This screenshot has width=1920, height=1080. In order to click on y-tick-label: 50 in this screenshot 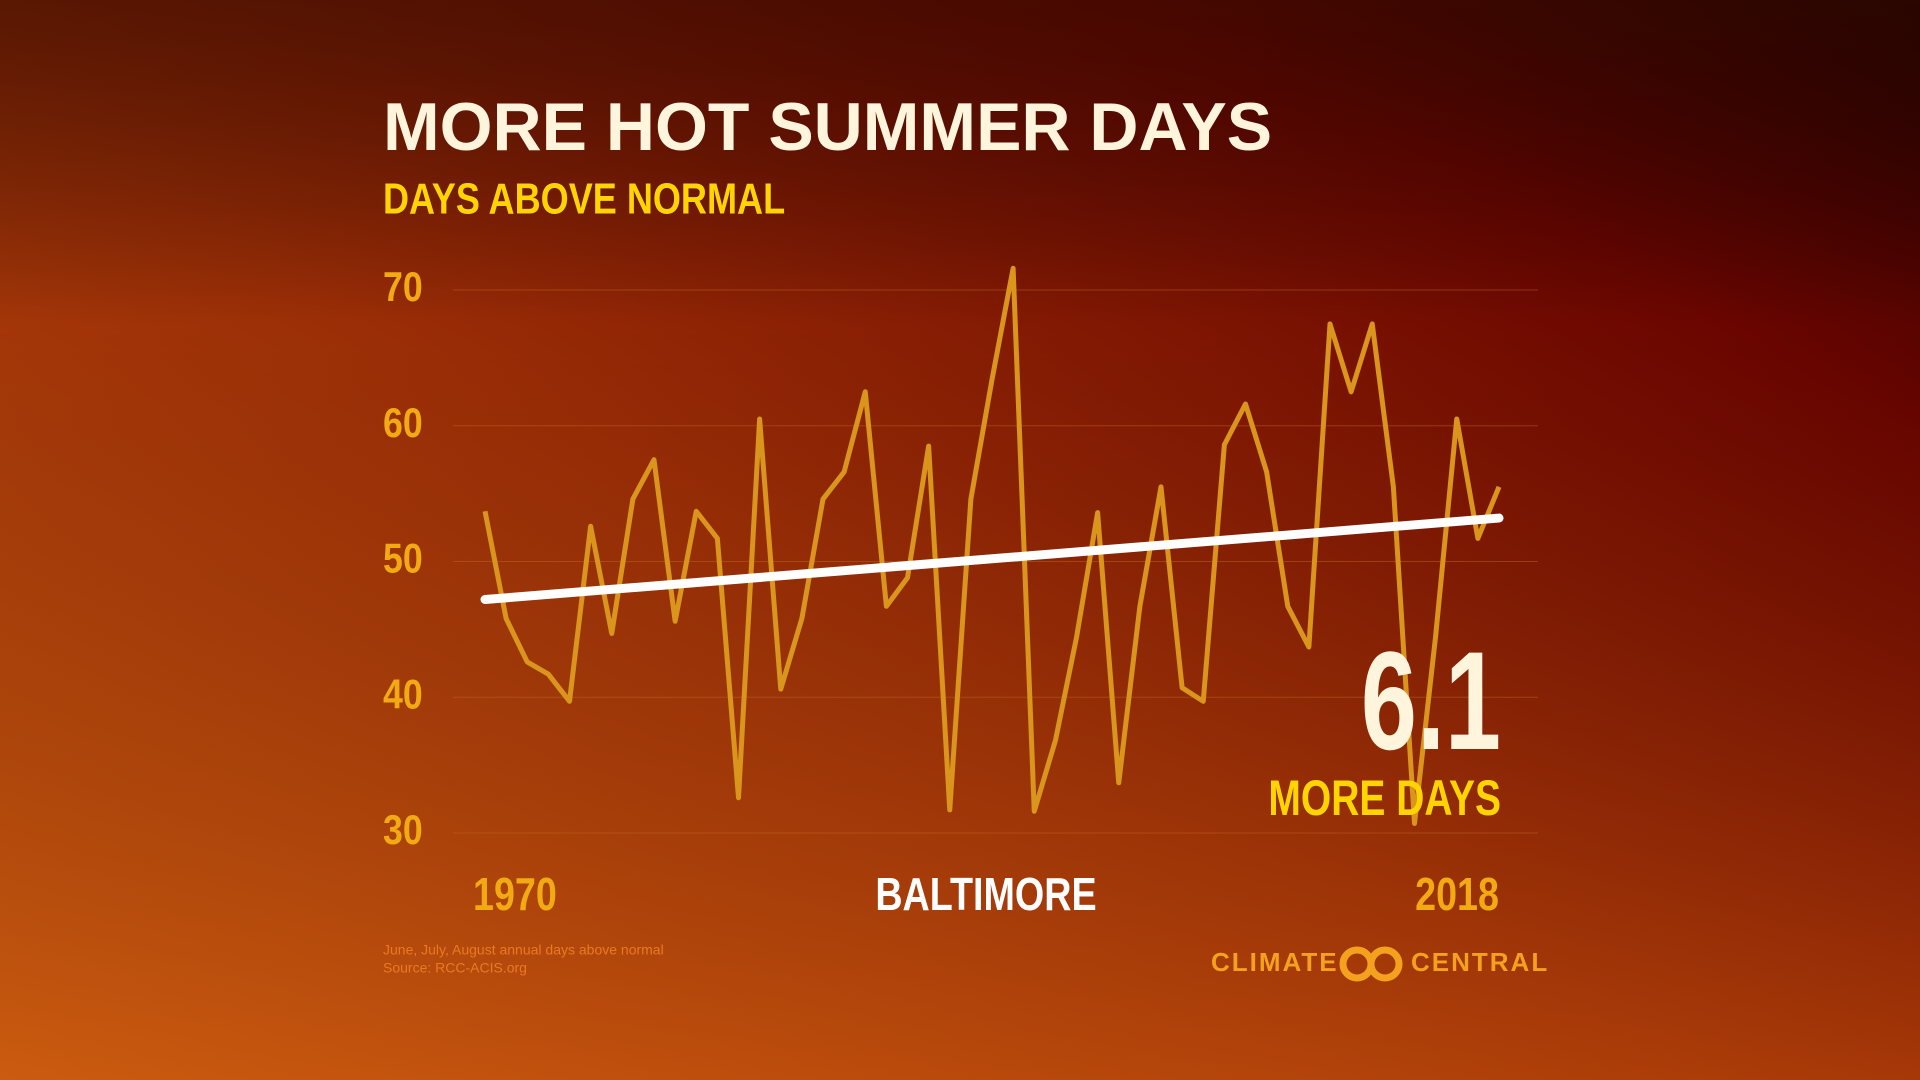, I will do `click(403, 559)`.